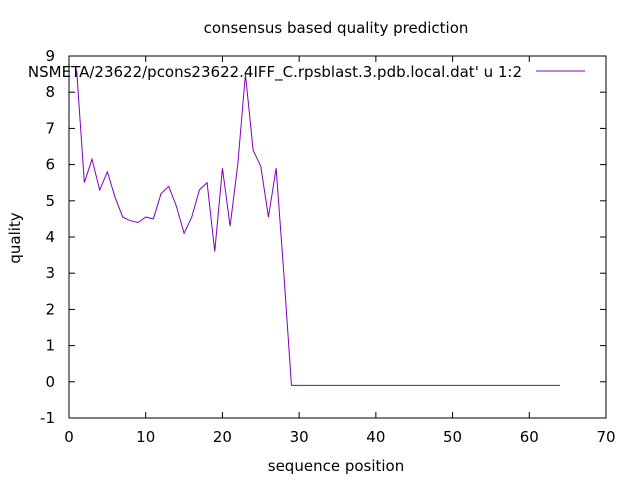 The height and width of the screenshot is (480, 640). Describe the element at coordinates (50, 56) in the screenshot. I see `y-tick-label: 9` at that location.